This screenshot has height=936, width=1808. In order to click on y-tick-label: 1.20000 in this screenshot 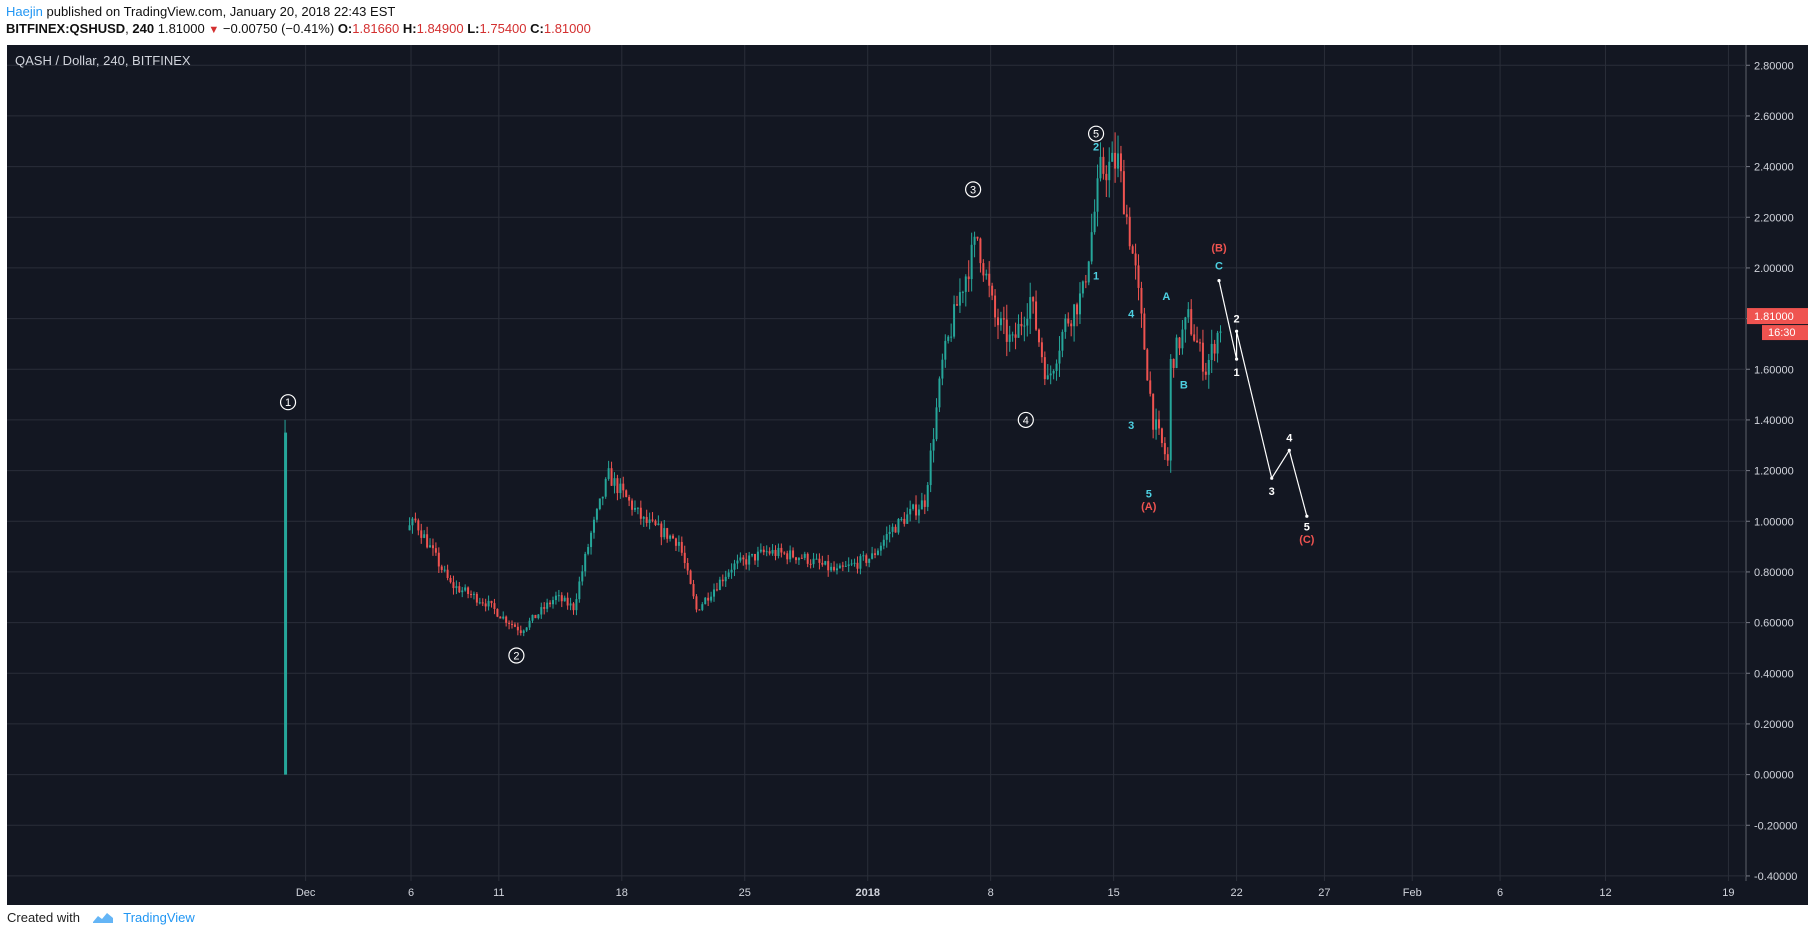, I will do `click(1774, 472)`.